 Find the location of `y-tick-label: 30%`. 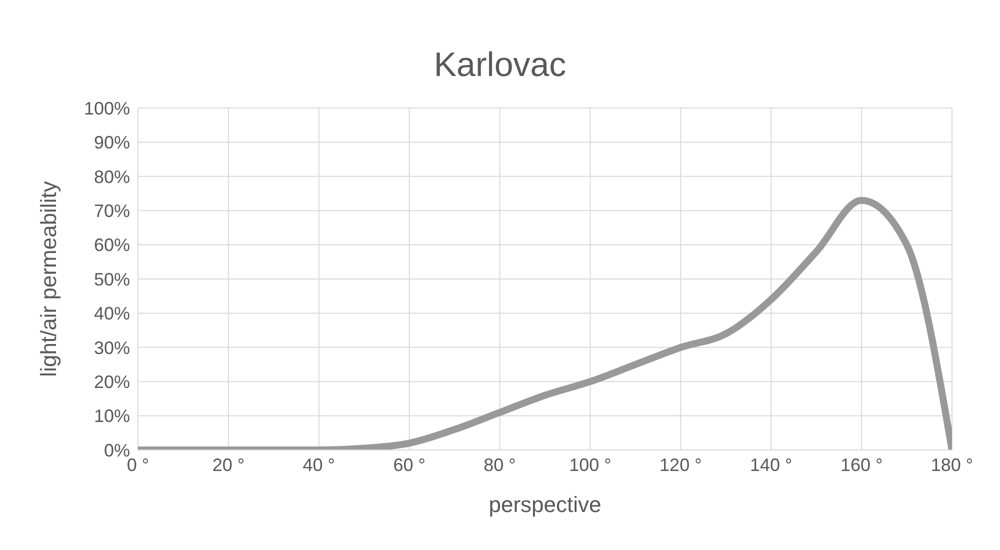

y-tick-label: 30% is located at coordinates (112, 348).